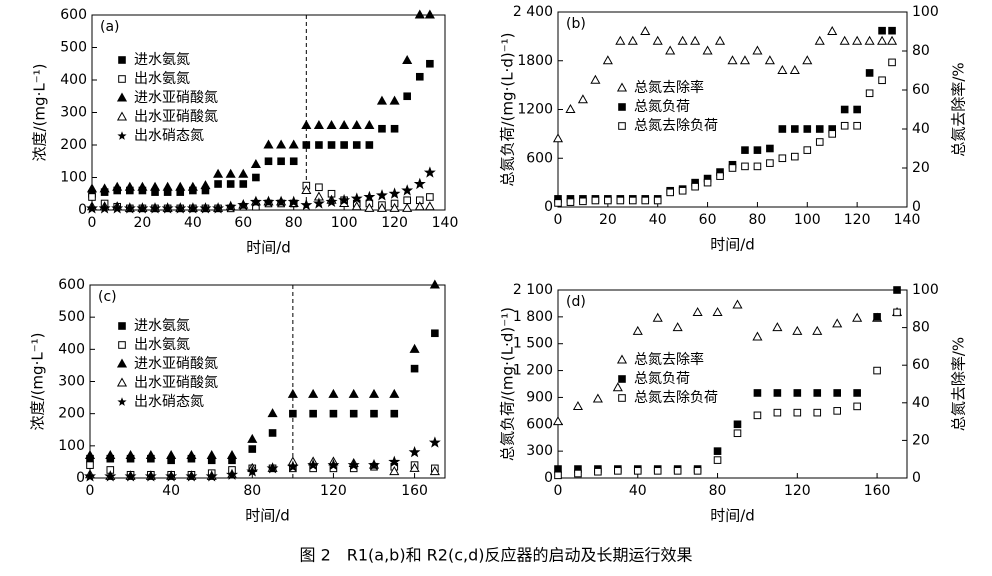 The height and width of the screenshot is (576, 992). Describe the element at coordinates (535, 61) in the screenshot. I see `y-tick-label: 1800` at that location.